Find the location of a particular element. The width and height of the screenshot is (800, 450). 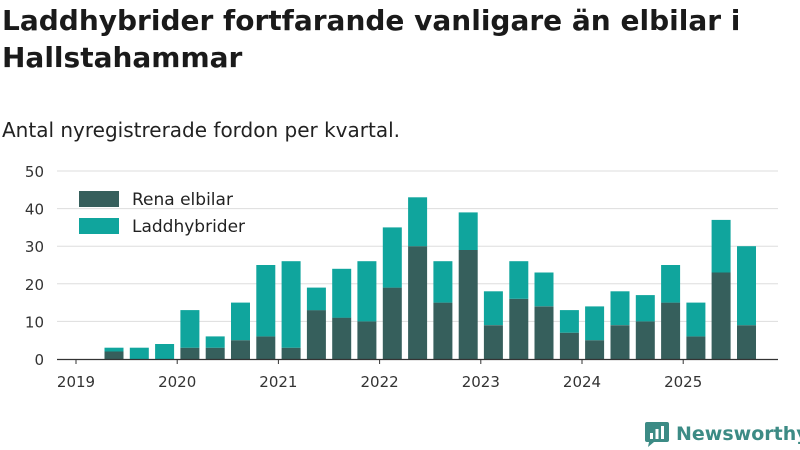

x-tick-label-2024: 2024 is located at coordinates (582, 382).